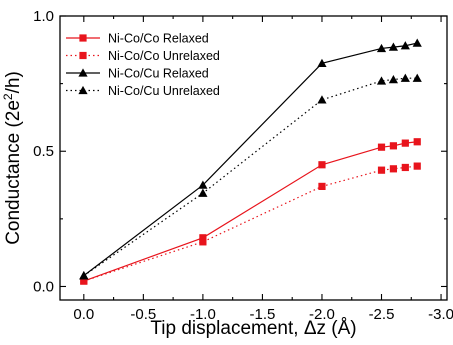 This screenshot has height=345, width=453. Describe the element at coordinates (253, 328) in the screenshot. I see `x-axis-title: Tip displacement, Δz (Å)` at that location.